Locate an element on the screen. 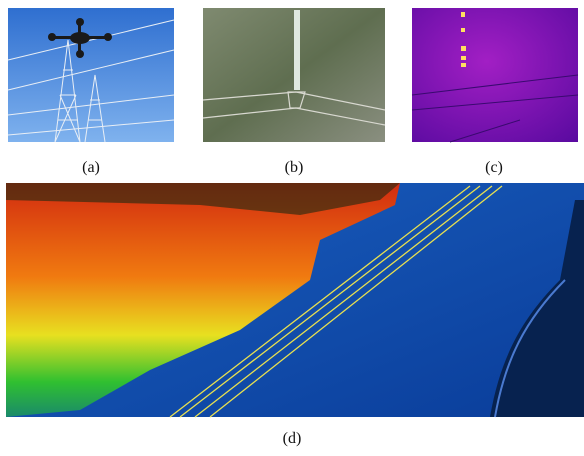 The width and height of the screenshot is (584, 456). caption: (c) is located at coordinates (494, 167).